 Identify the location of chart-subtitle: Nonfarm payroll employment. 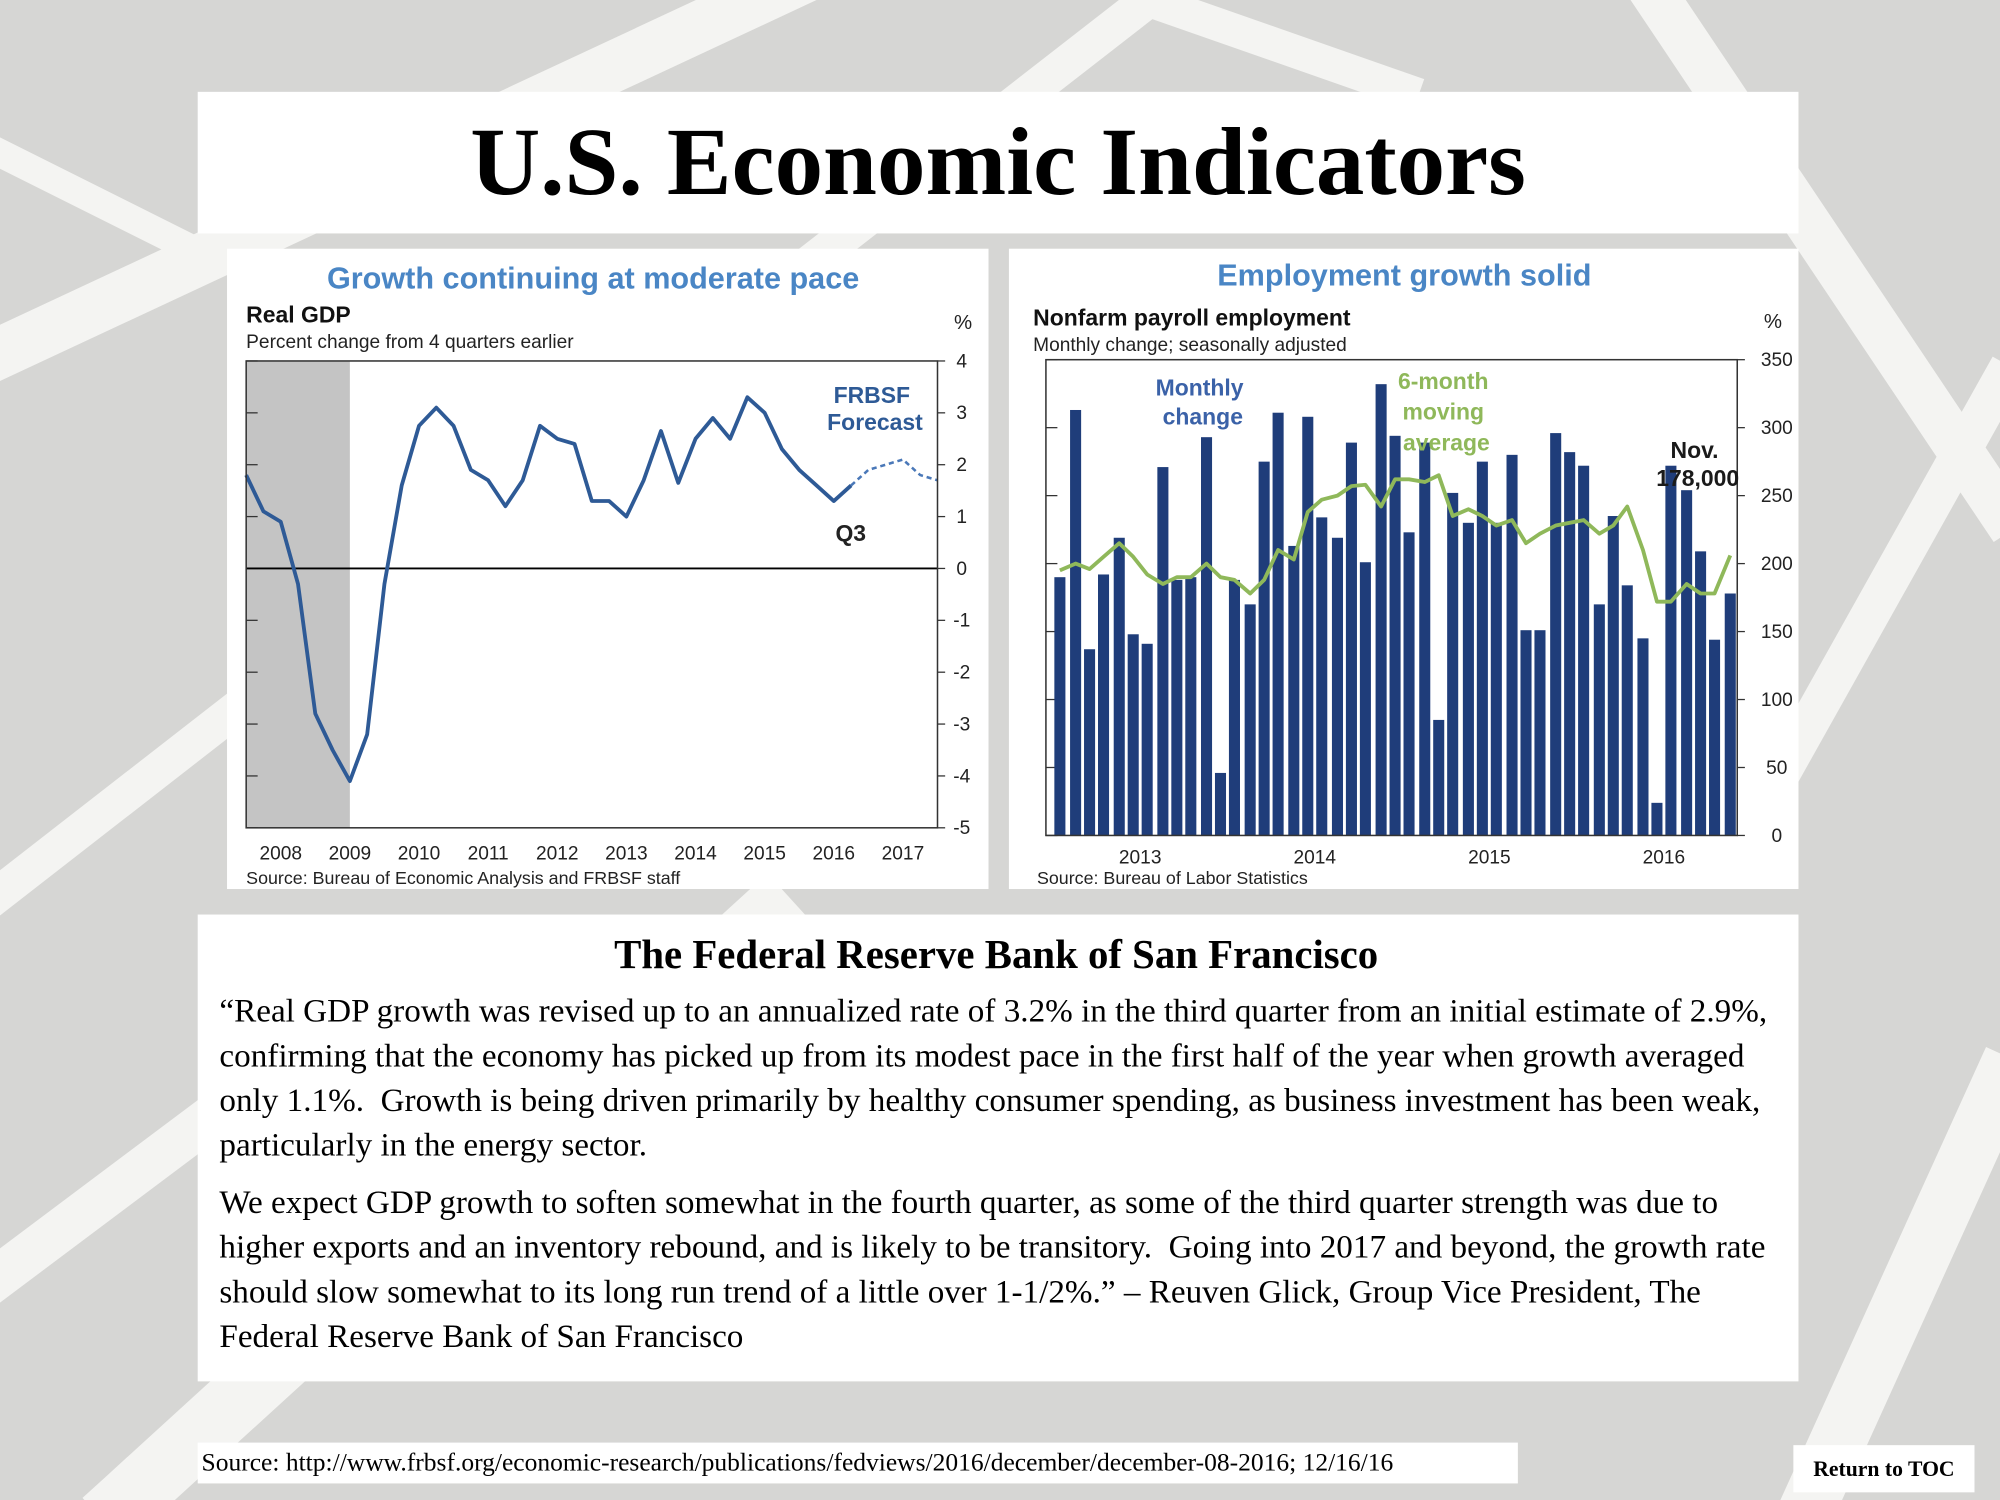
(1192, 317).